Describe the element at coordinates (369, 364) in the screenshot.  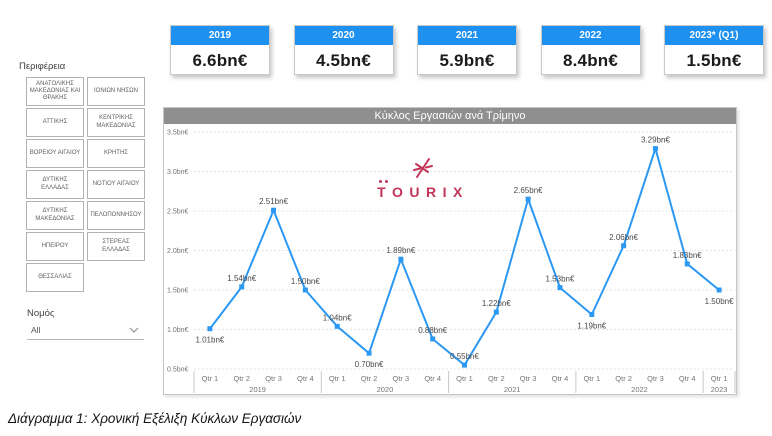
I see `data-point-label: 0.70bn€` at that location.